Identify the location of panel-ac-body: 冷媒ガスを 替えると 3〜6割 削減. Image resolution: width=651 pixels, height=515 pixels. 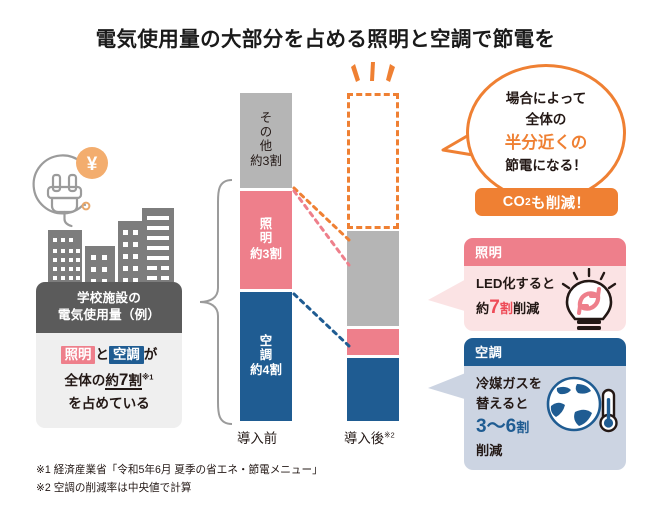
(545, 418).